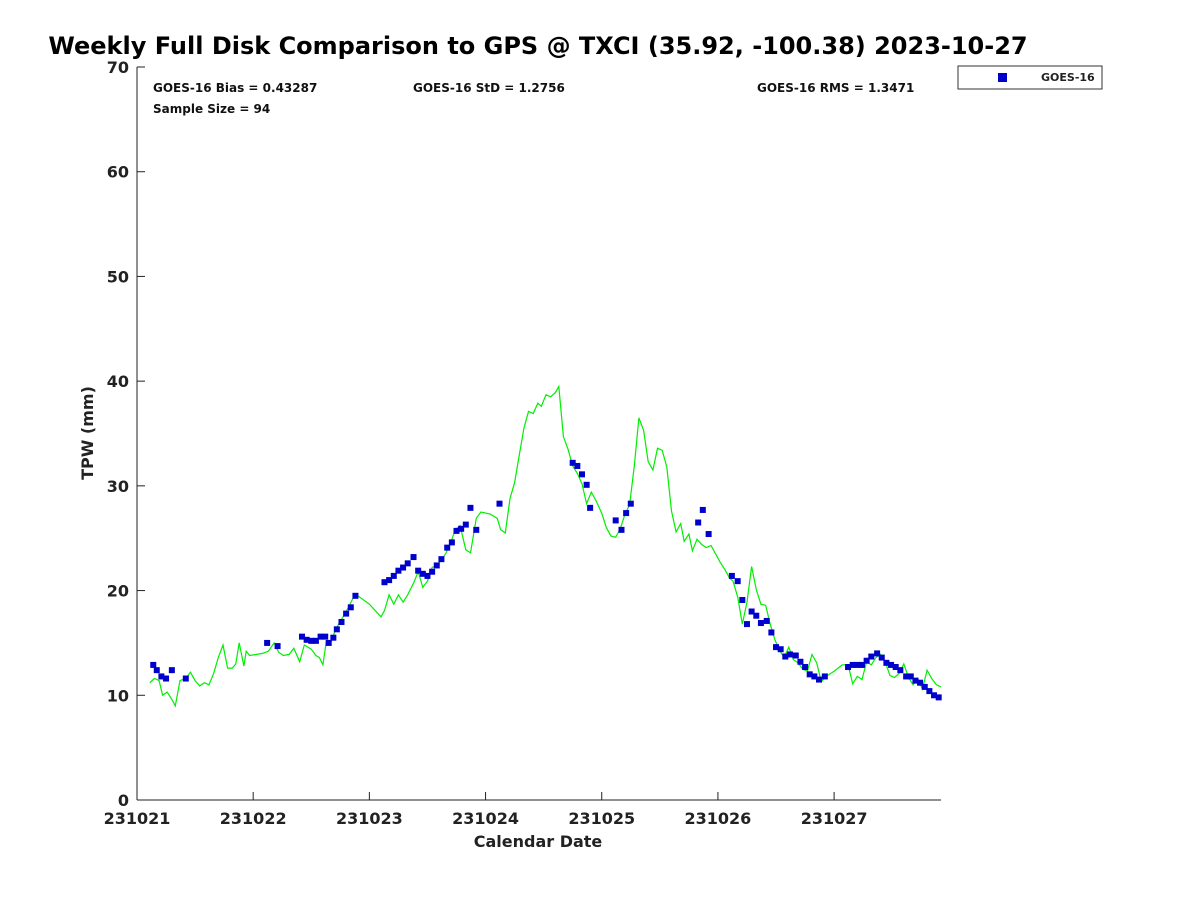 This screenshot has height=904, width=1200. I want to click on x-tick-label: 231026, so click(718, 818).